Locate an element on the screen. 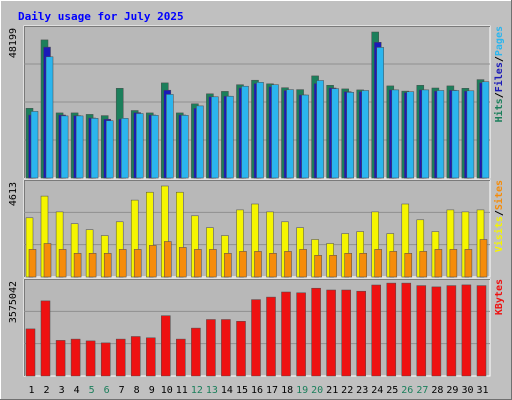 The image size is (512, 400). legend-item-files: Files is located at coordinates (499, 77).